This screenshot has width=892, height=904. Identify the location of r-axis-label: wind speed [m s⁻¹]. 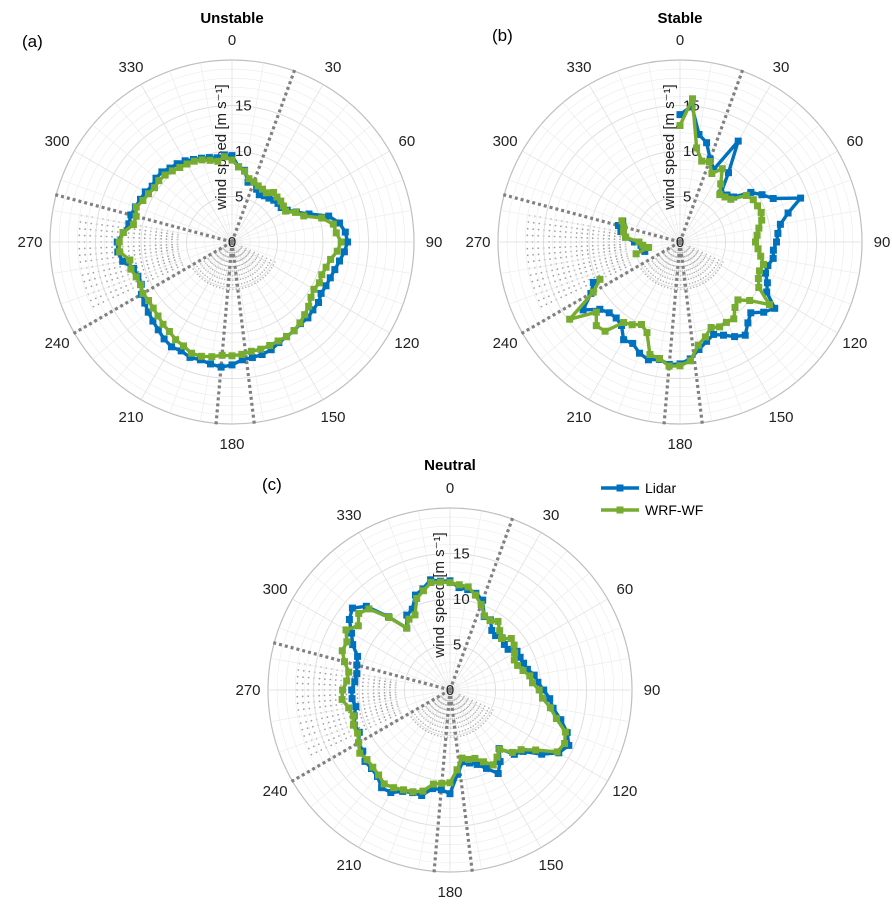
(669, 147).